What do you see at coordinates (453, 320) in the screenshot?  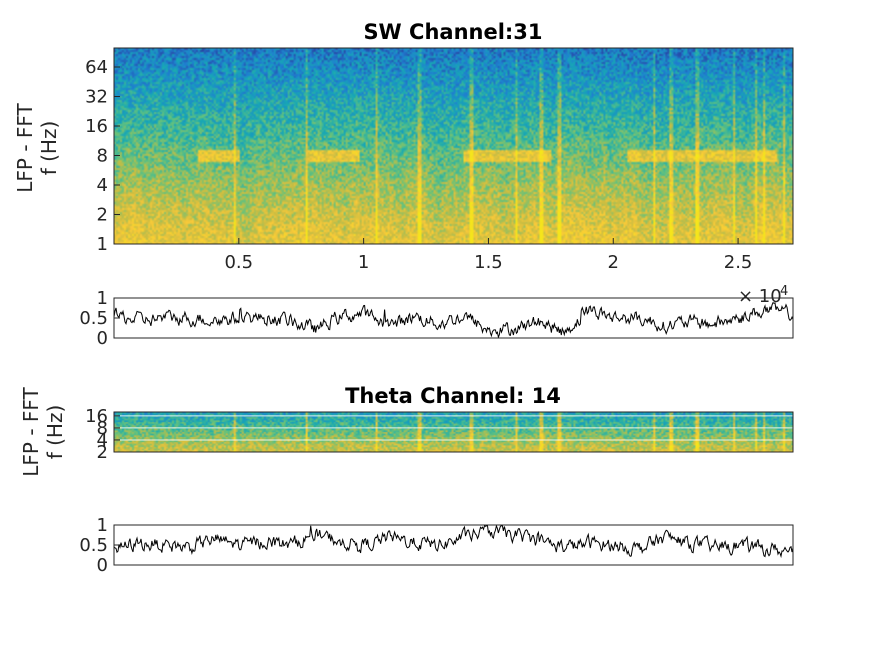 I see `sw-ratio-series-line` at bounding box center [453, 320].